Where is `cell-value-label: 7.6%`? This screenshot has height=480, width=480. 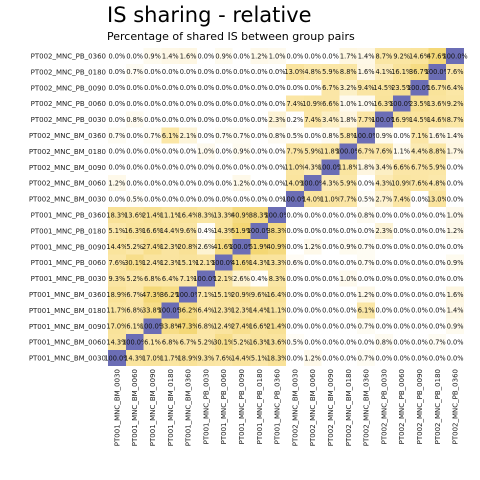
cell-value-label: 7.6% is located at coordinates (117, 263).